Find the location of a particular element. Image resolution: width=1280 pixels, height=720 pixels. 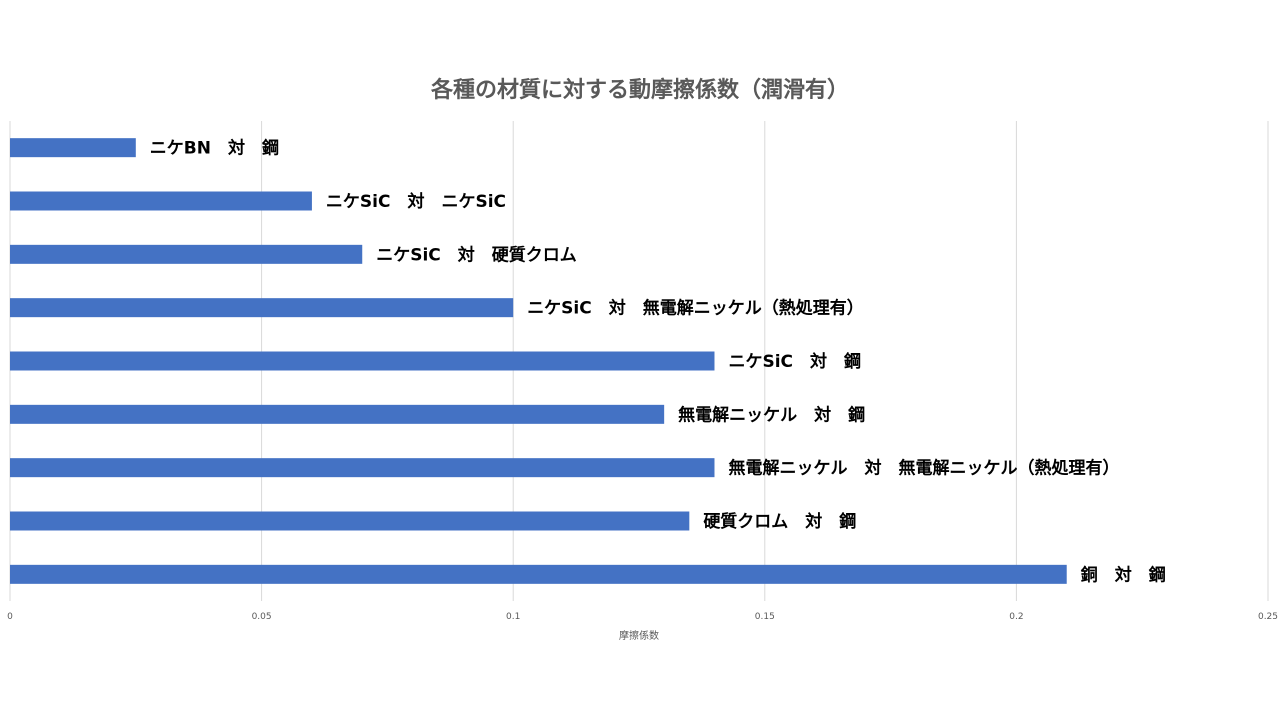

x-tick-label: 0.2 is located at coordinates (1016, 617).